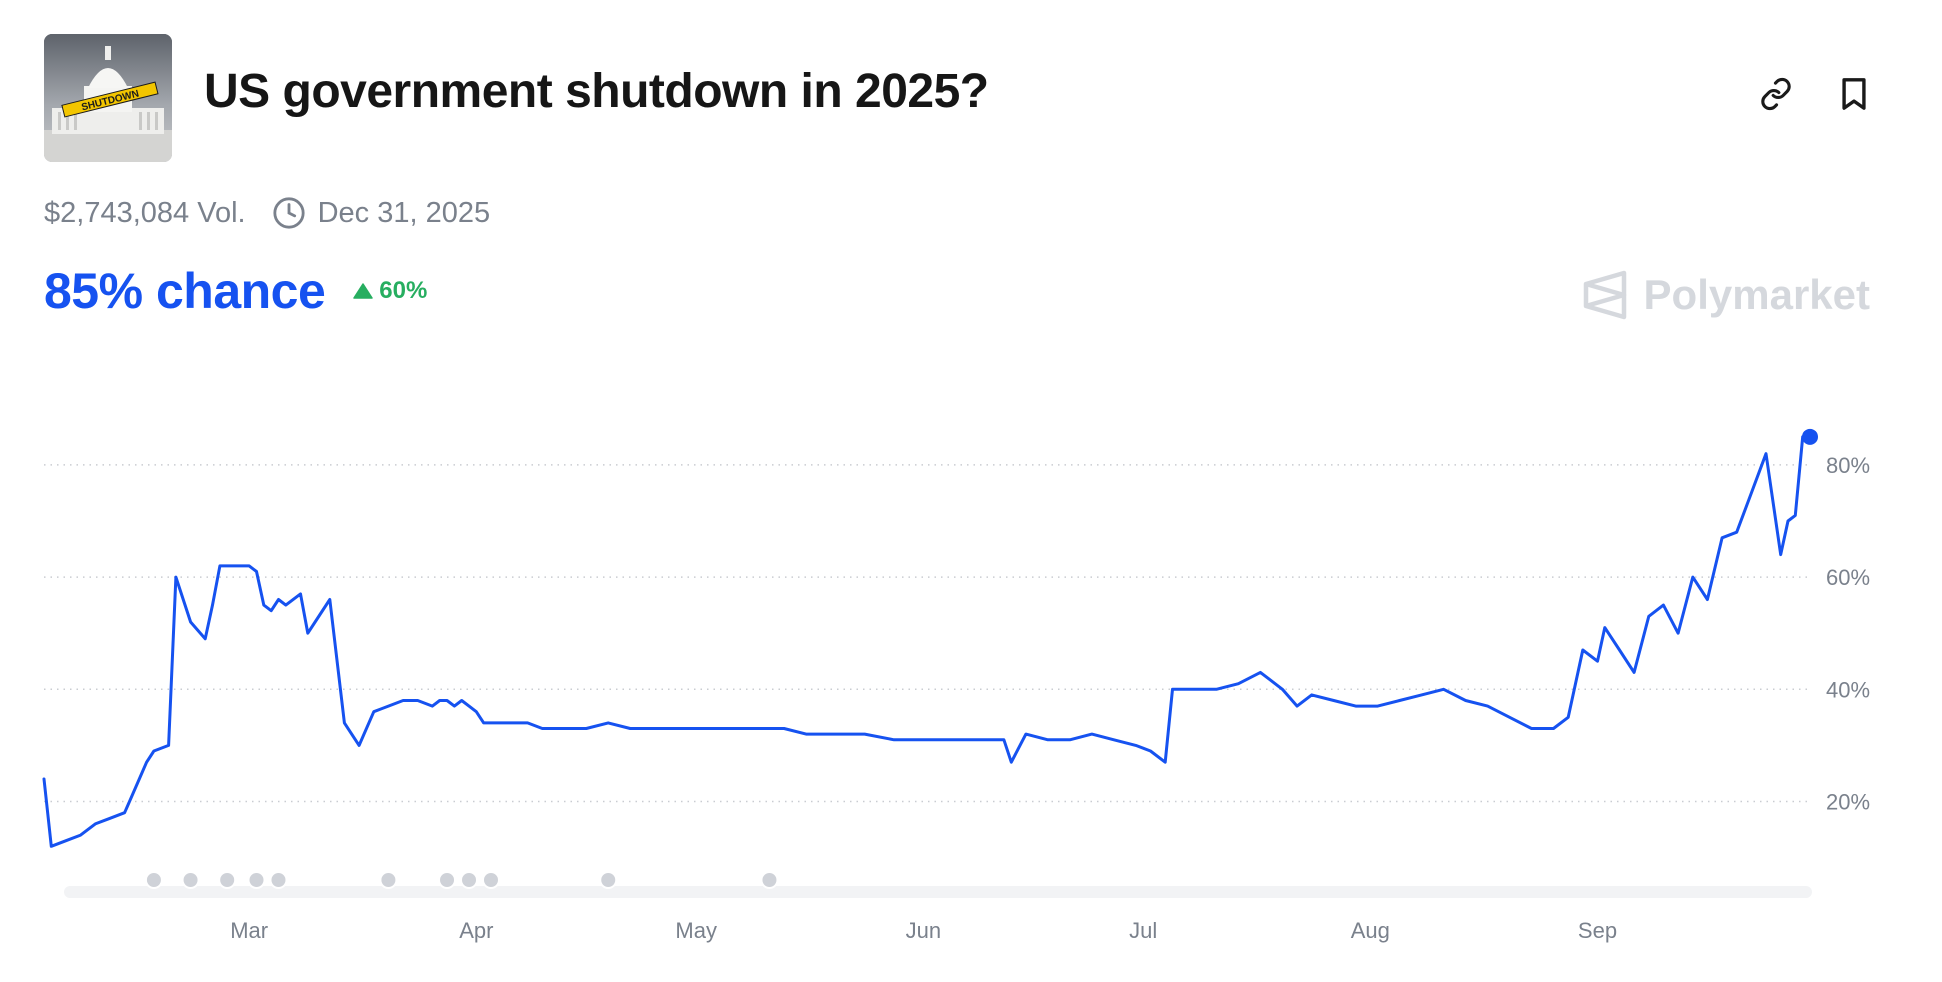  I want to click on x-tick-label: Aug, so click(1370, 930).